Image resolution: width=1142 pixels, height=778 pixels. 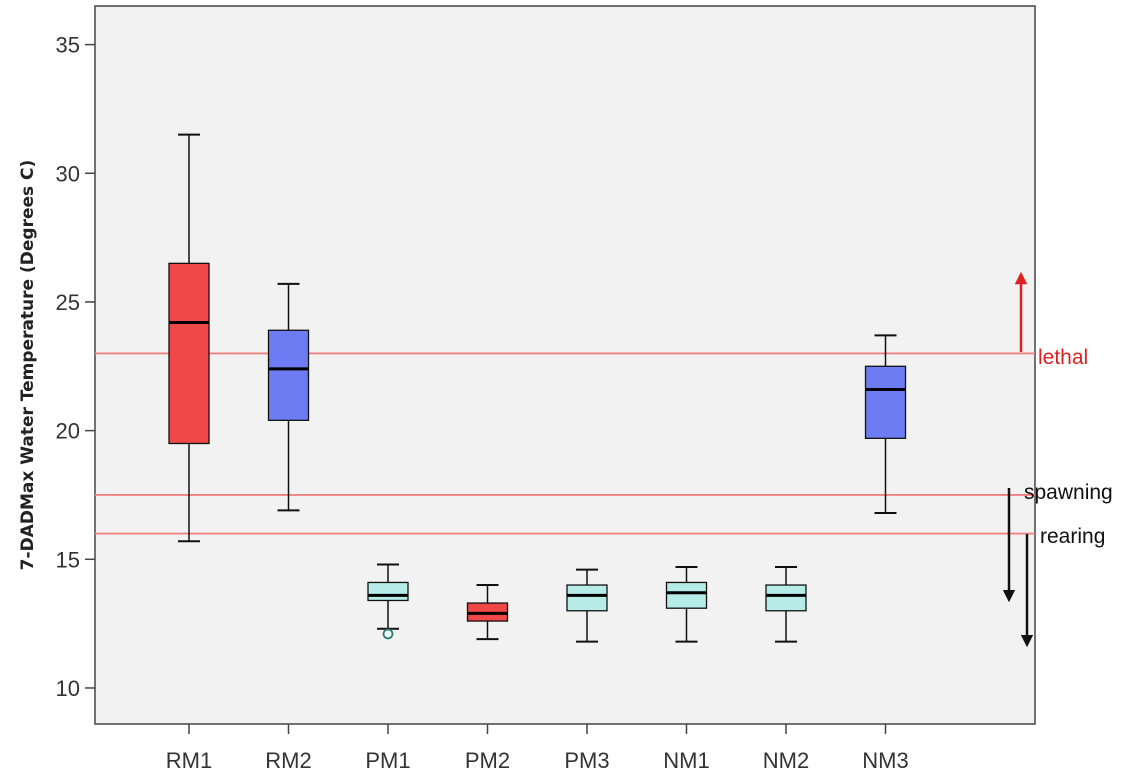 What do you see at coordinates (1063, 357) in the screenshot?
I see `annotation-lethal: lethal` at bounding box center [1063, 357].